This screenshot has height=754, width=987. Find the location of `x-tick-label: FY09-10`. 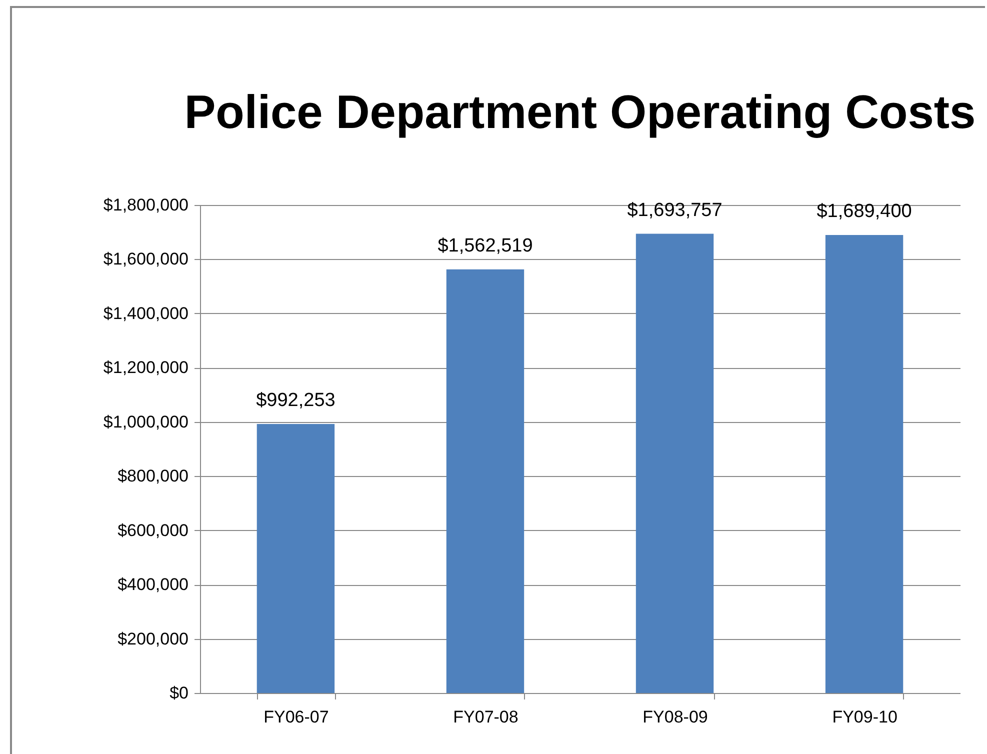

x-tick-label: FY09-10 is located at coordinates (865, 717).